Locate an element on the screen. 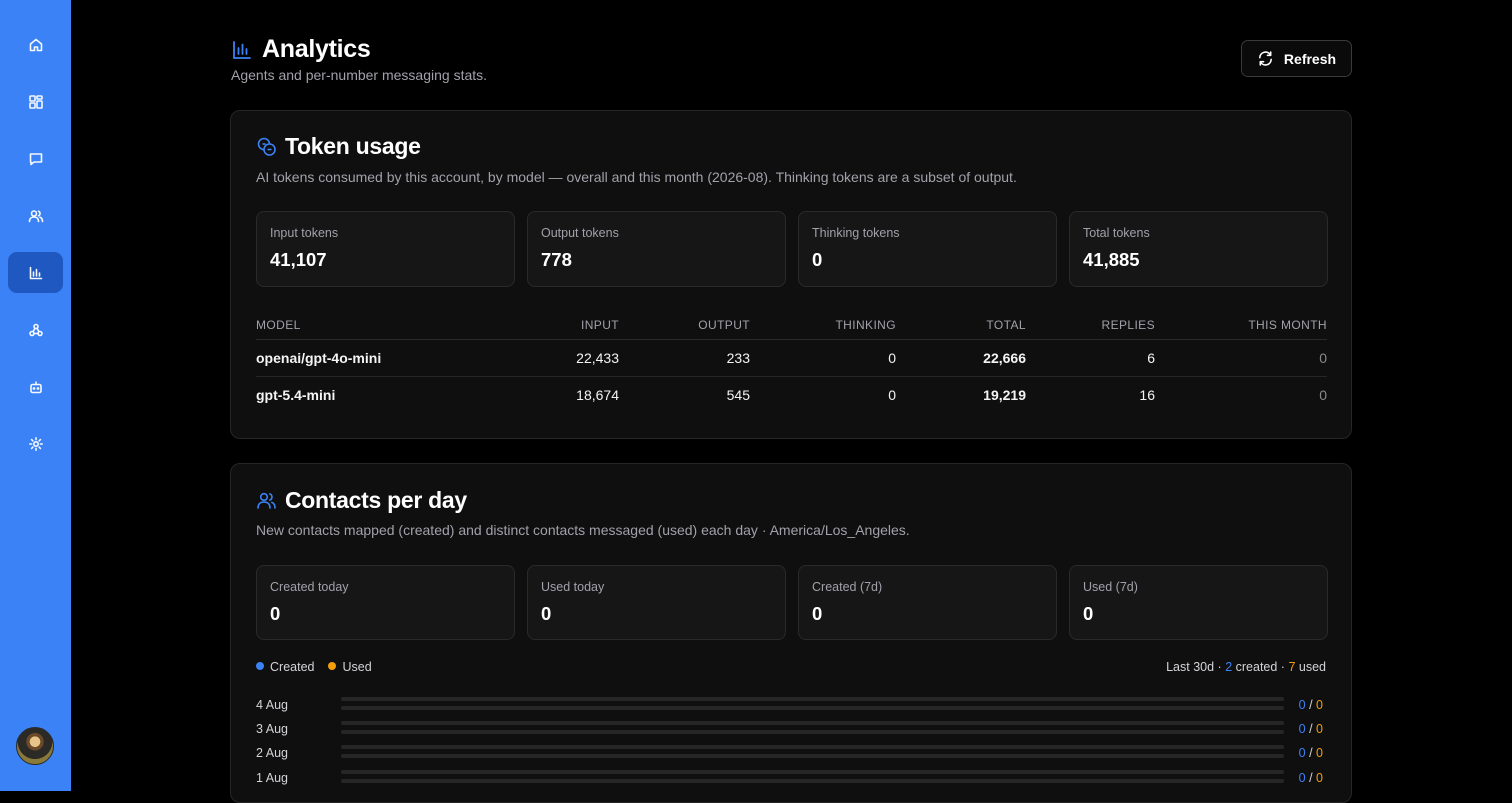 The image size is (1512, 803). sidebar is located at coordinates (35, 395).